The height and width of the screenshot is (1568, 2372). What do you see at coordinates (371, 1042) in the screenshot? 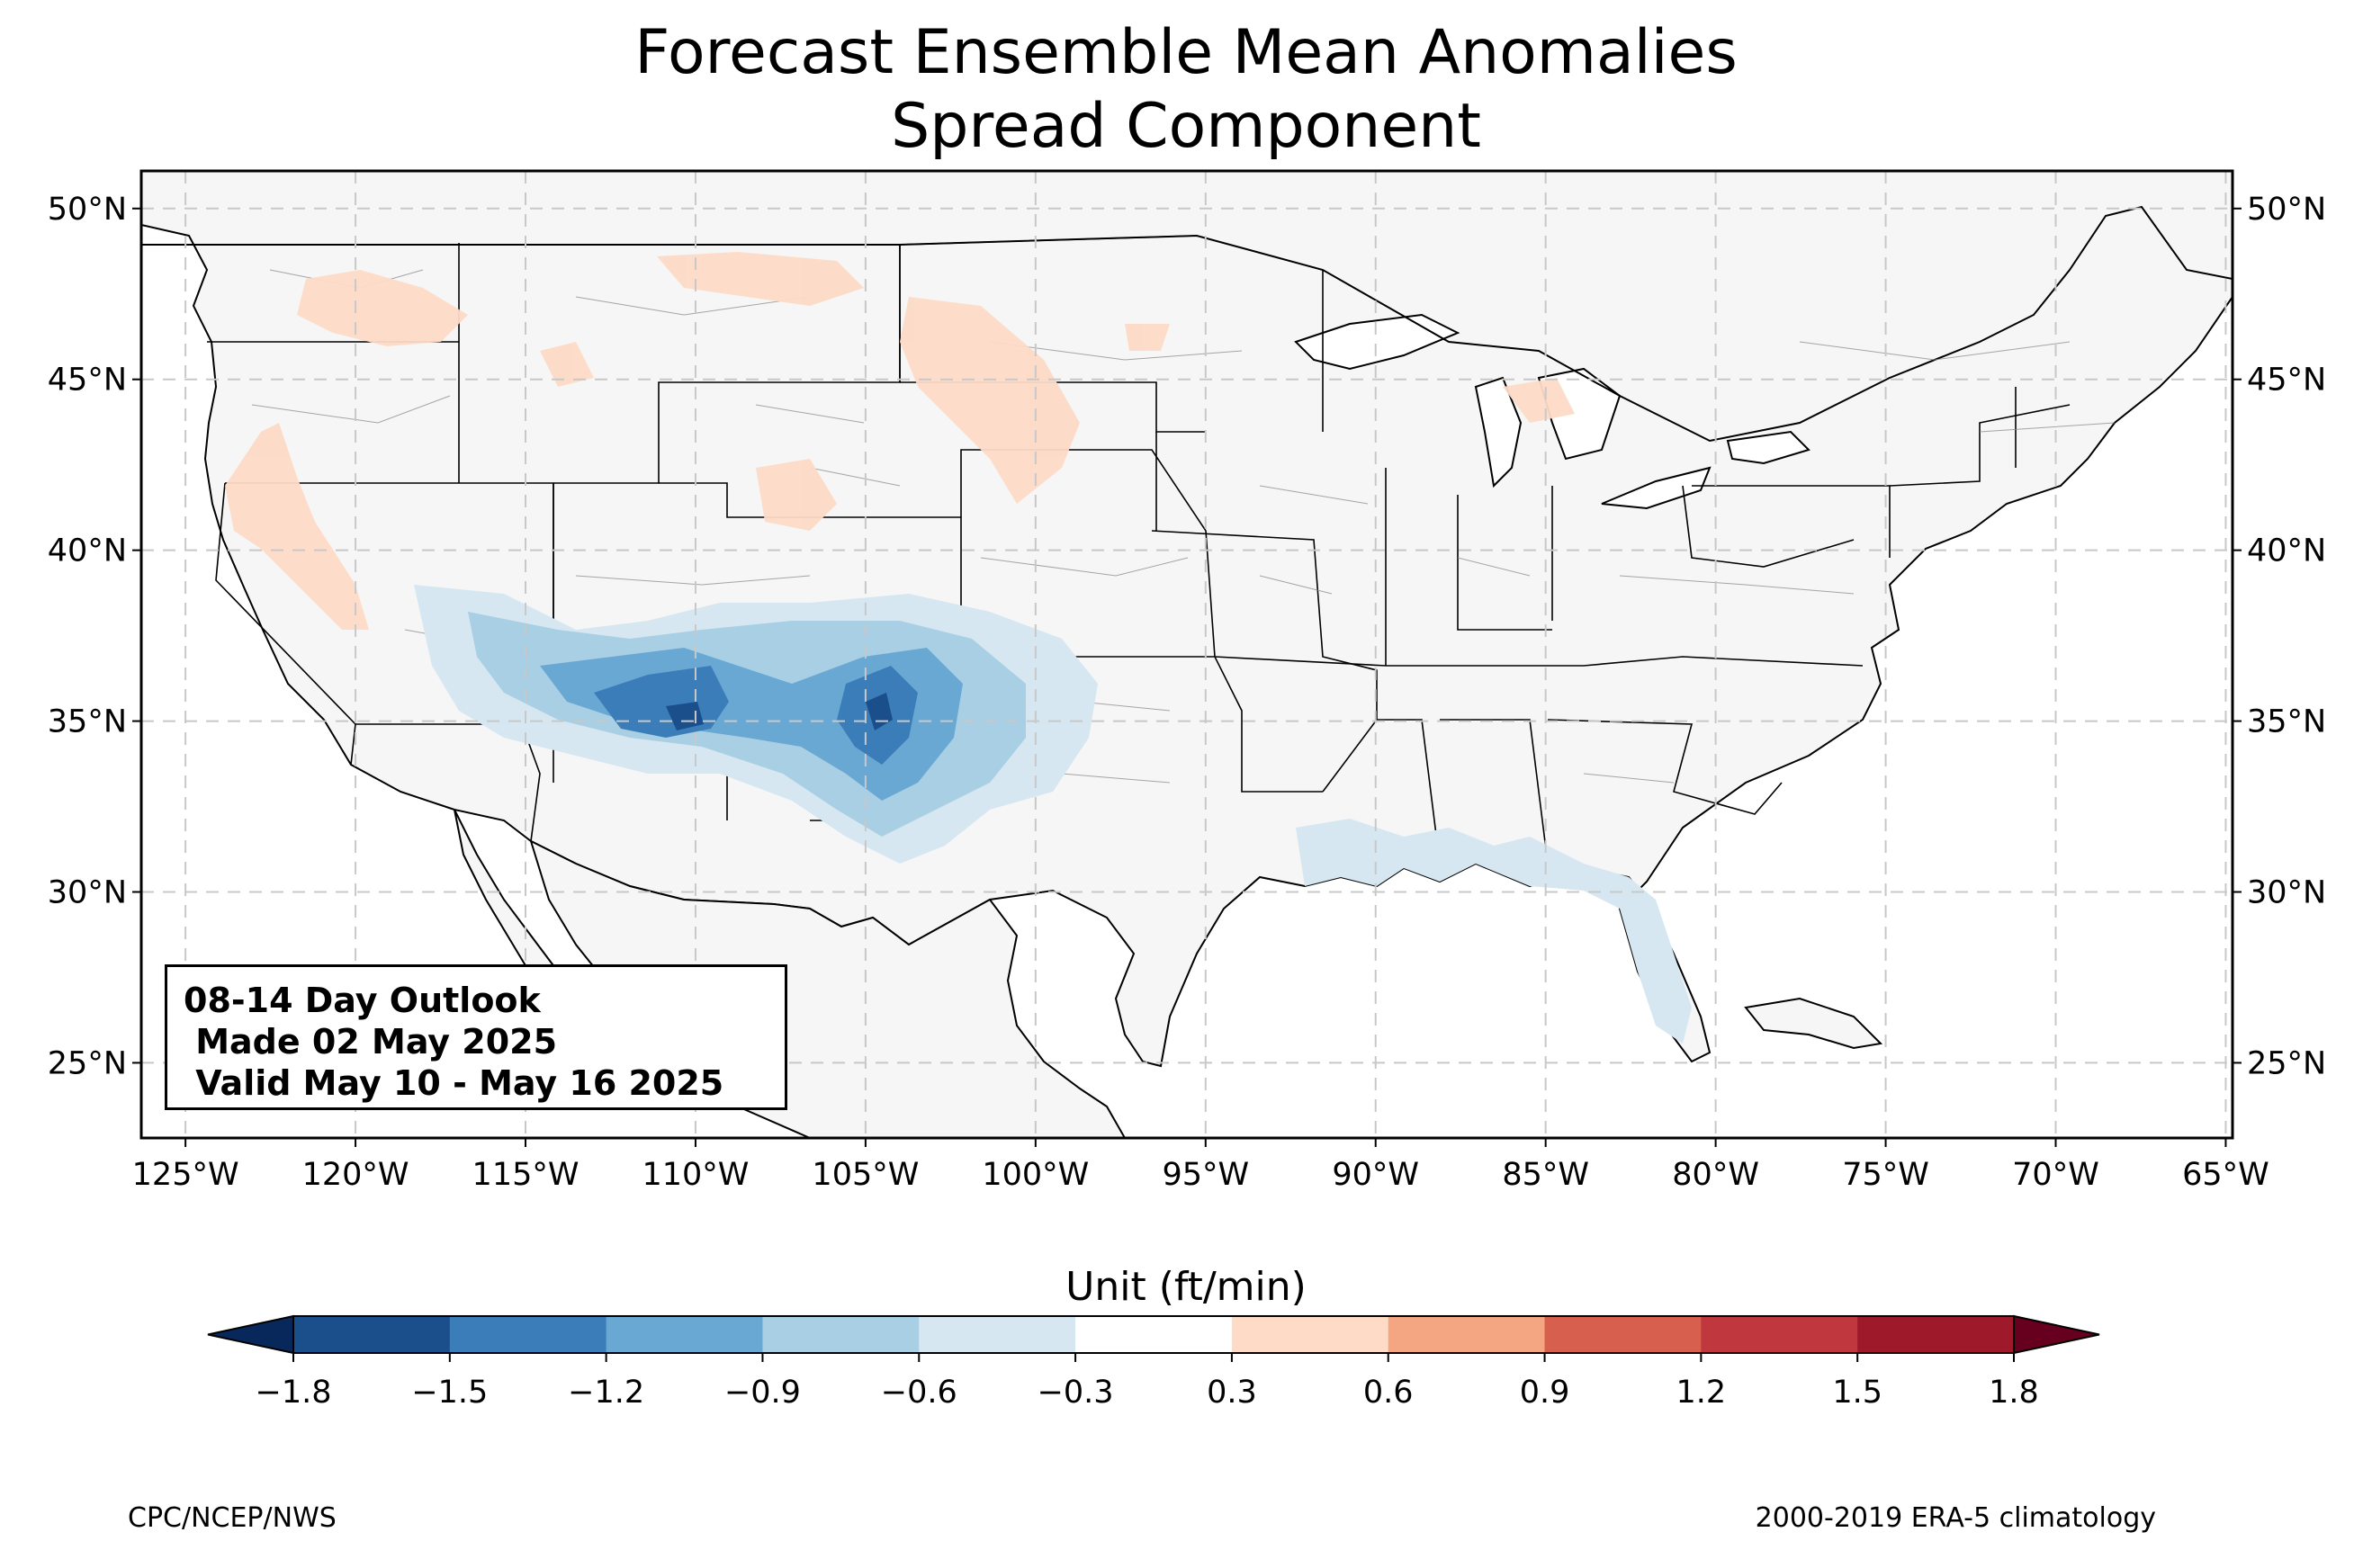
I see `info-line-2: Made 02 May 2025` at bounding box center [371, 1042].